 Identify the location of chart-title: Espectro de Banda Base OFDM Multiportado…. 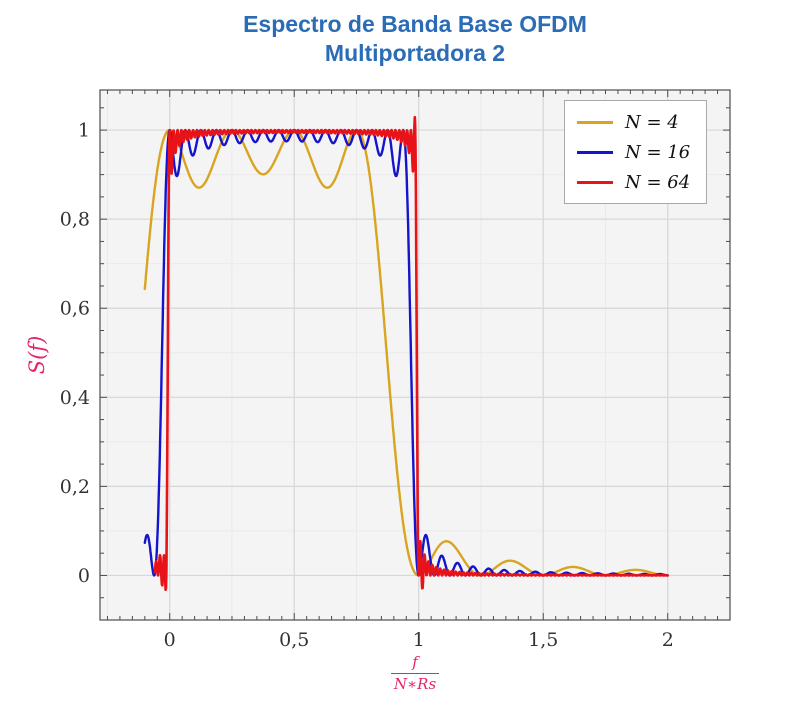
(415, 39).